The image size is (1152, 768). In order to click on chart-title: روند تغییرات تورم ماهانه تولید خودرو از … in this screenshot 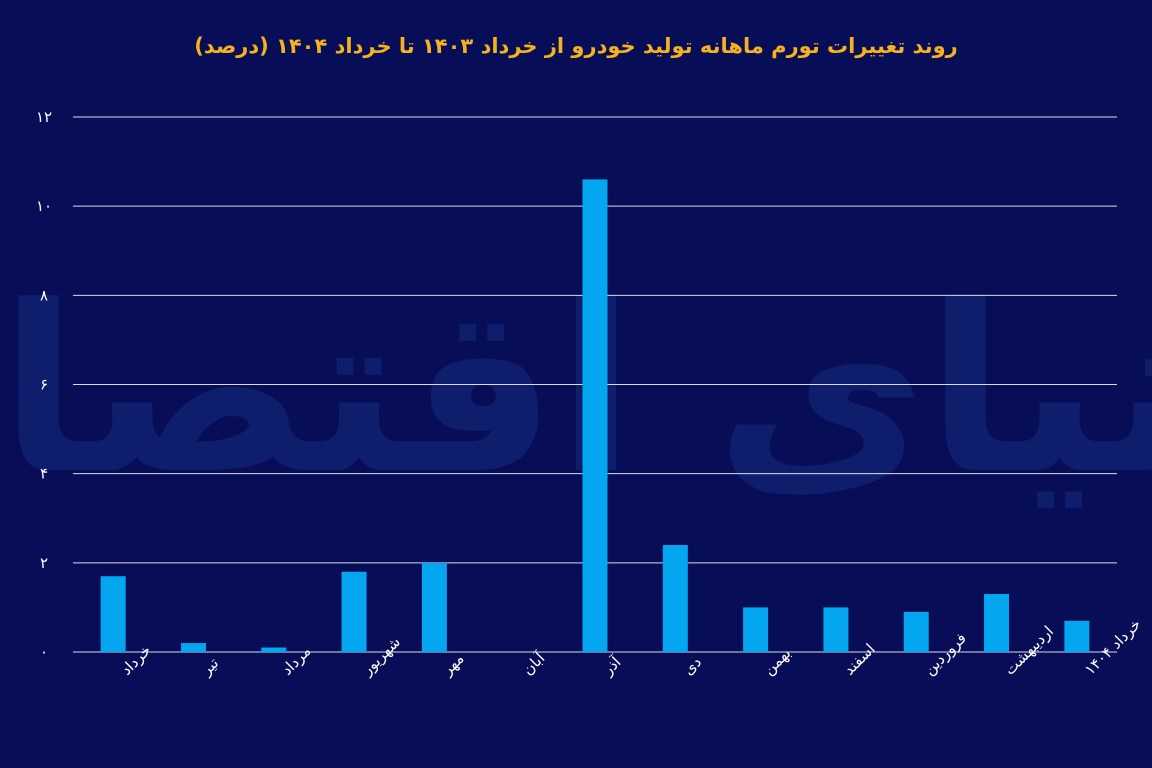, I will do `click(576, 46)`.